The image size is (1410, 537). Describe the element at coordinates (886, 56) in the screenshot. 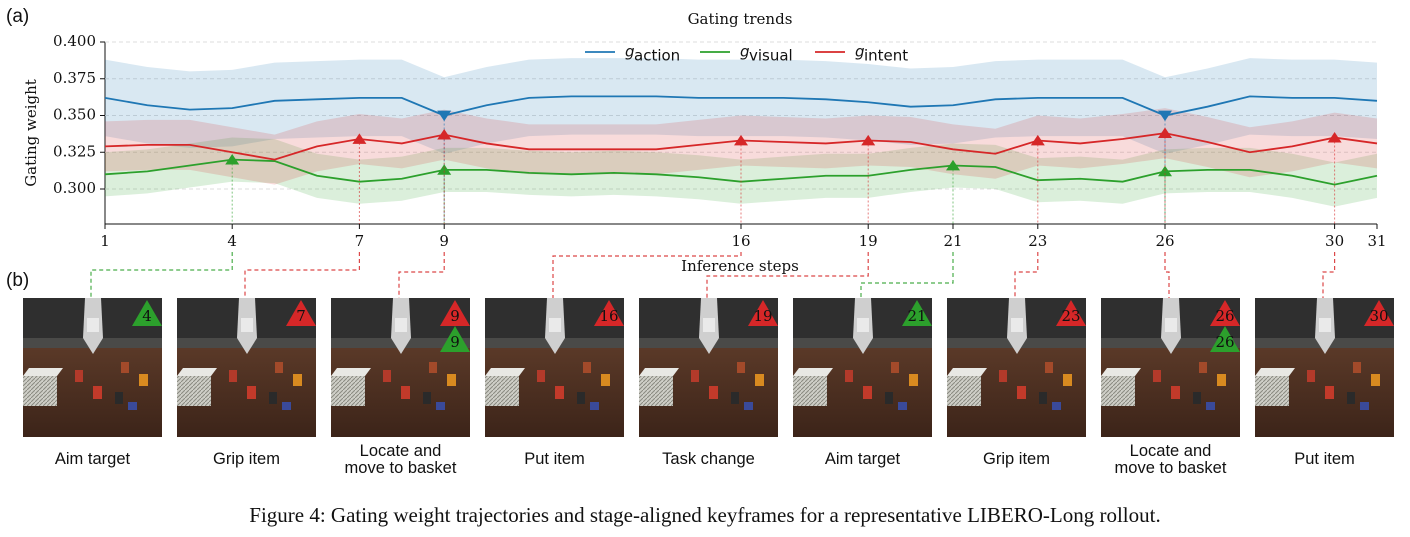

I see `legend-label: intent` at that location.